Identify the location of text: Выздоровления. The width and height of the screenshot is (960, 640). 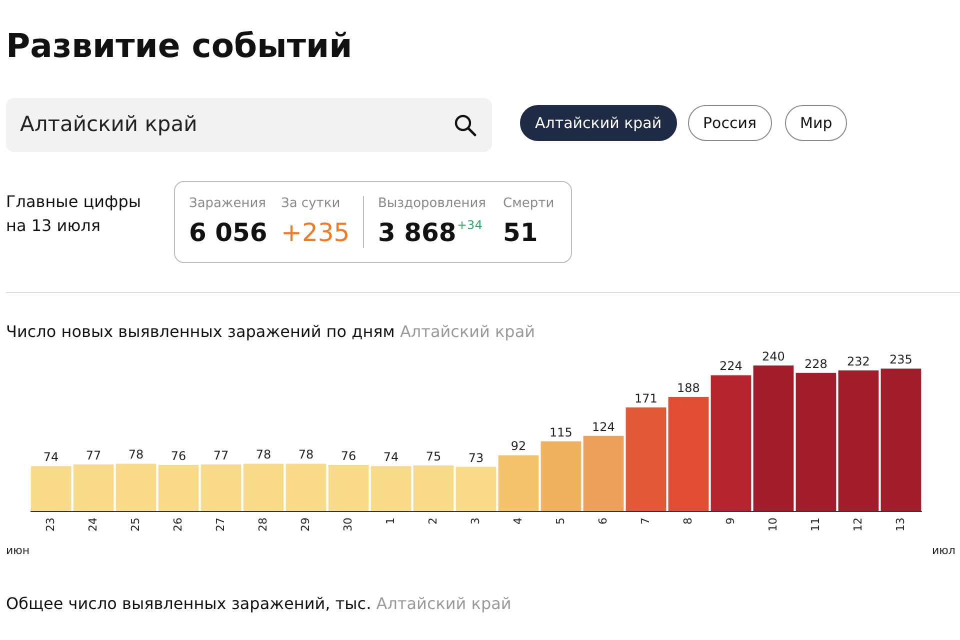
(432, 203).